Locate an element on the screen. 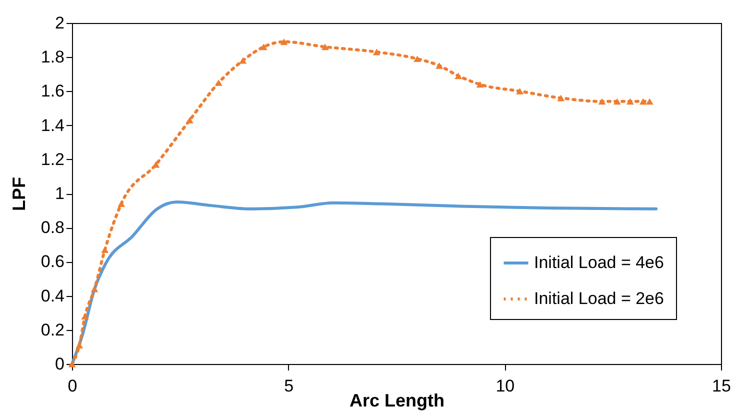 This screenshot has width=741, height=412. y-tick-label: 1.2 is located at coordinates (52, 159).